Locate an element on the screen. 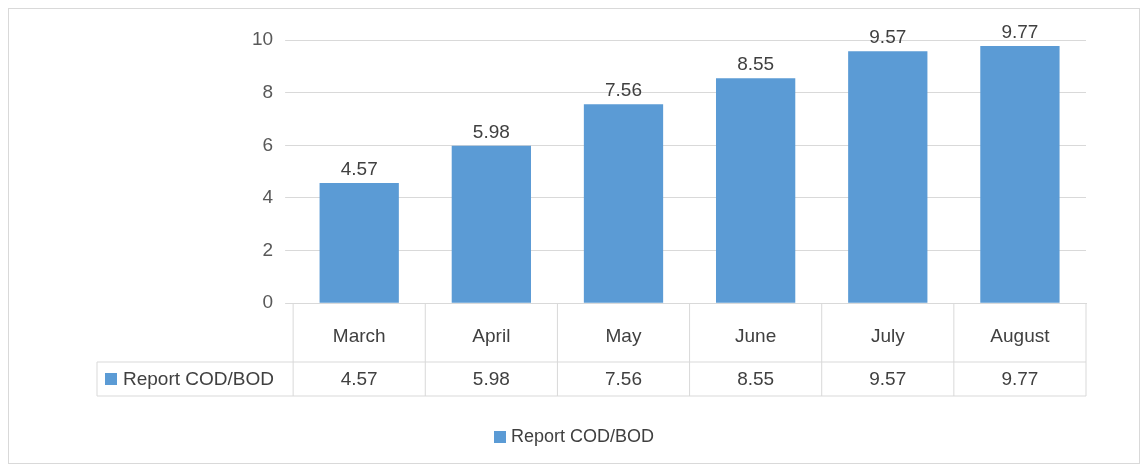  data-label: 5.98 is located at coordinates (491, 131).